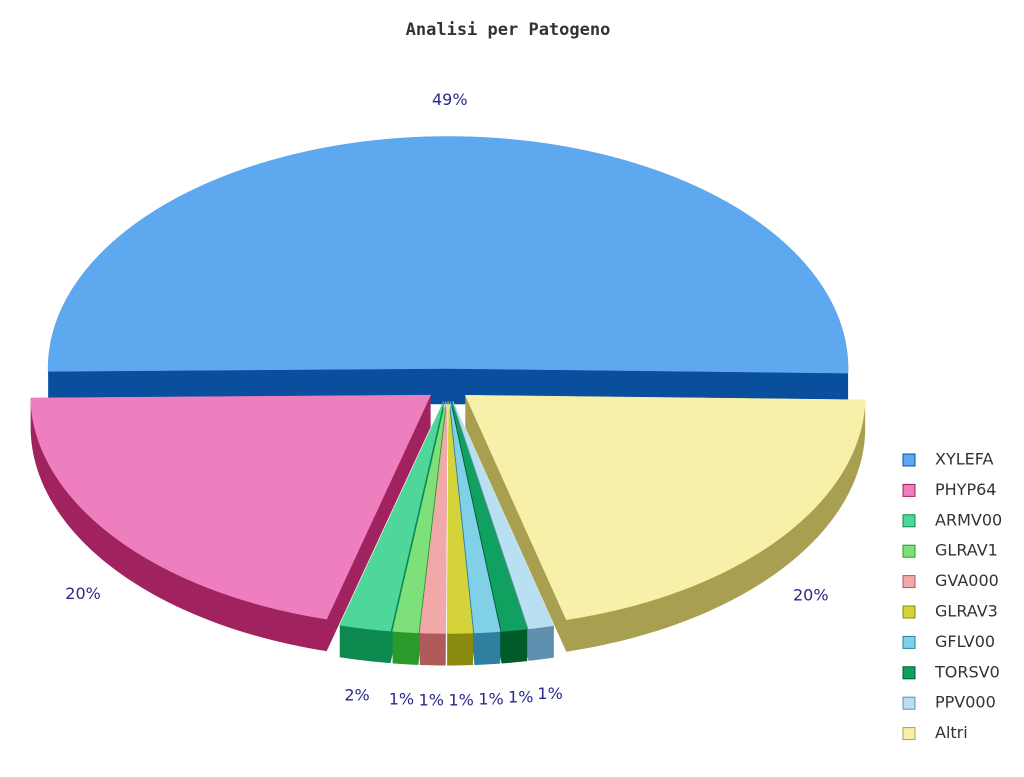 The width and height of the screenshot is (1024, 777). I want to click on legend-label: ARMV00, so click(968, 519).